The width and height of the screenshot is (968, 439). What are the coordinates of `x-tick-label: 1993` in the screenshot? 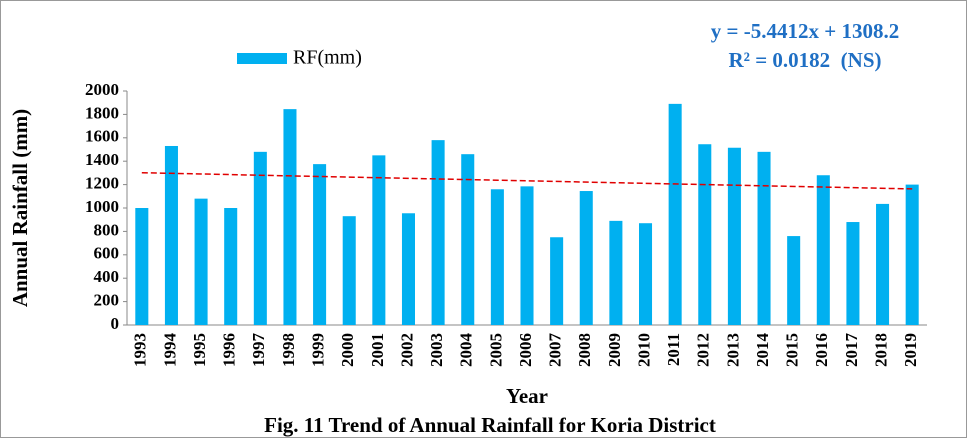 It's located at (140, 350).